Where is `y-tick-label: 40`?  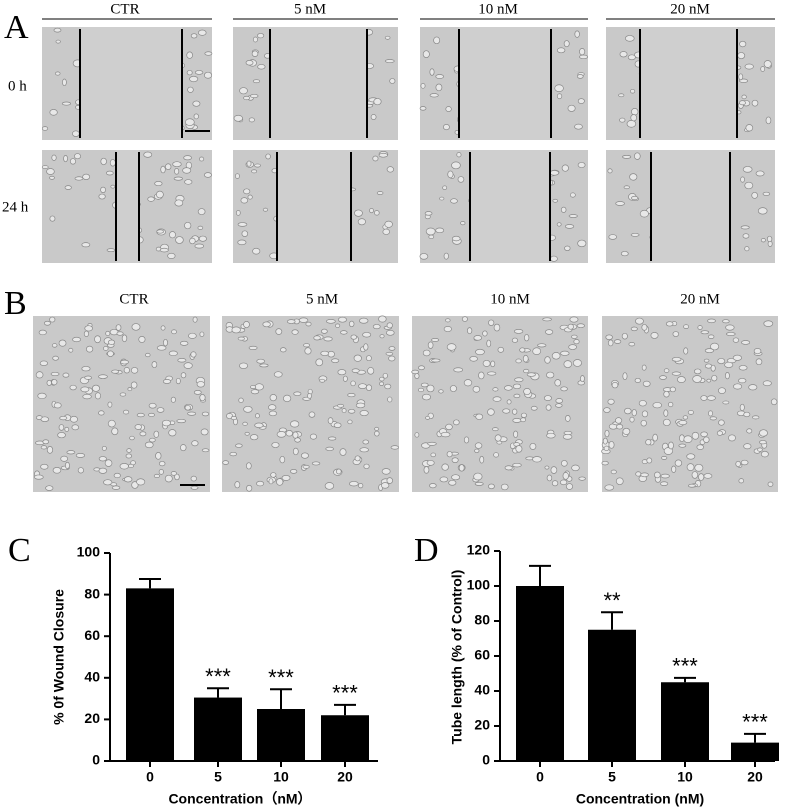
y-tick-label: 40 is located at coordinates (92, 677).